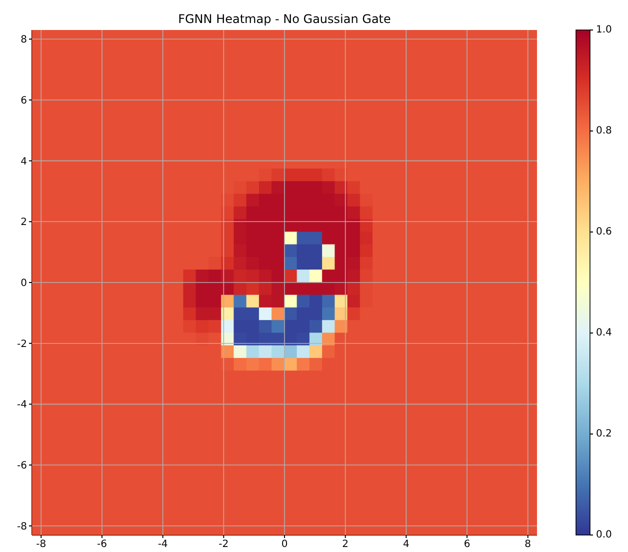  What do you see at coordinates (23, 101) in the screenshot?
I see `y-tick-label: 6` at bounding box center [23, 101].